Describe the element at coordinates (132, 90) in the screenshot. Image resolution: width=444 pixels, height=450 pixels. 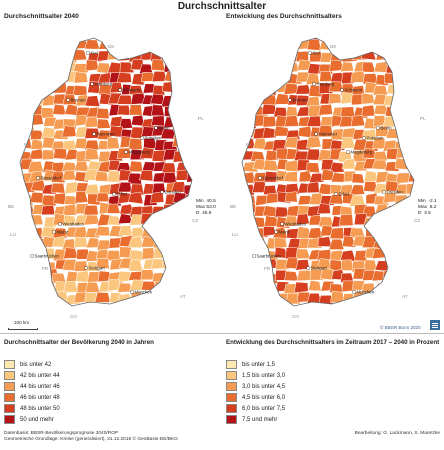
I see `city-label: Schwerin` at that location.